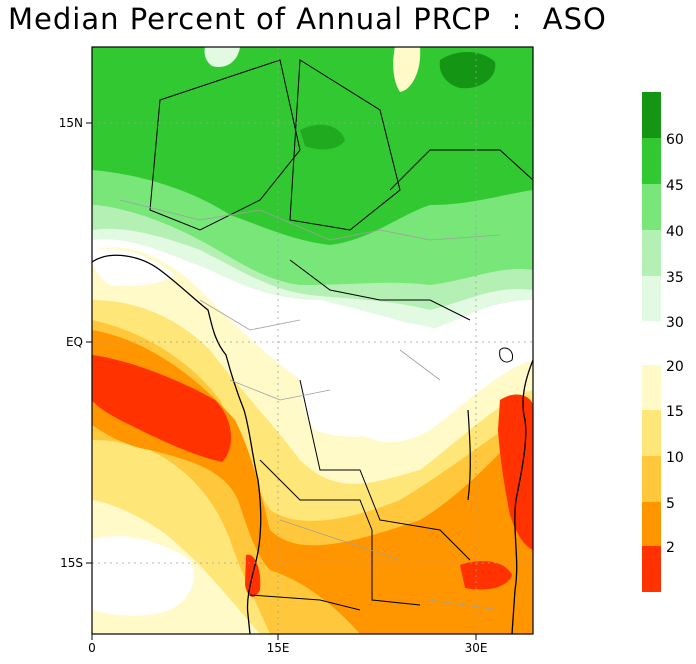 The height and width of the screenshot is (664, 696). I want to click on colorbar-label: 30, so click(675, 323).